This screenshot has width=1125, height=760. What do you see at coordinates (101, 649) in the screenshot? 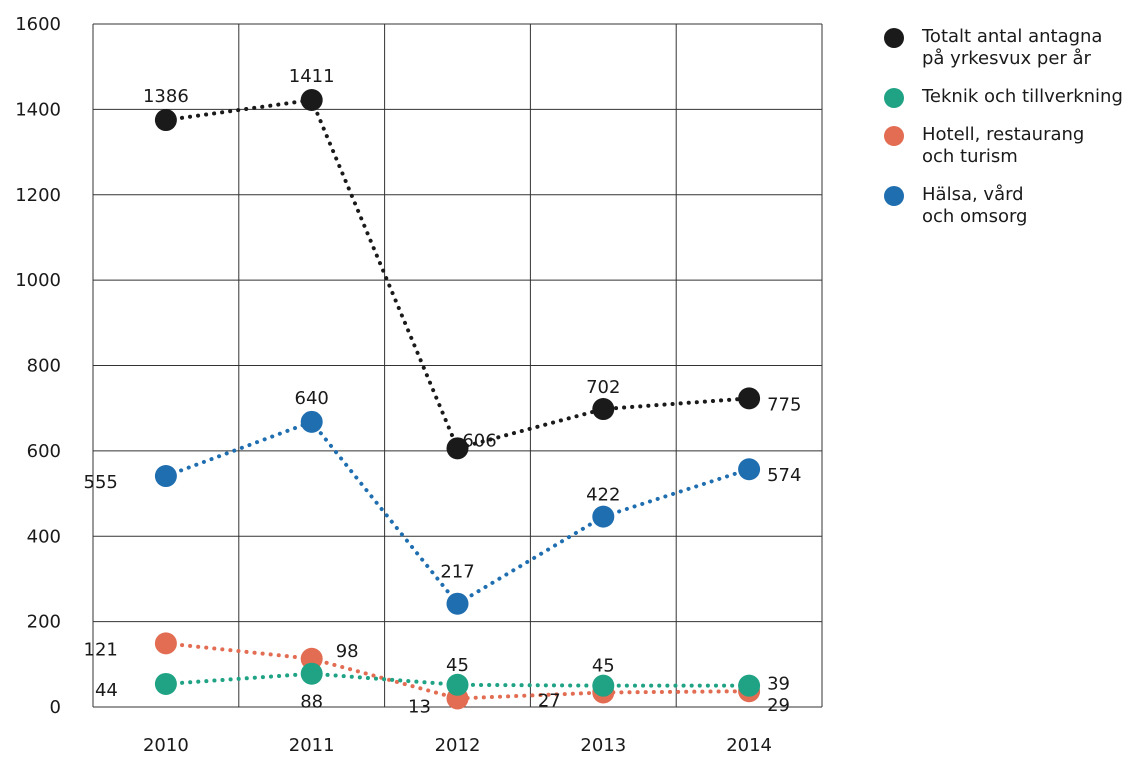
I see `data-label-s2-0: 121` at bounding box center [101, 649].